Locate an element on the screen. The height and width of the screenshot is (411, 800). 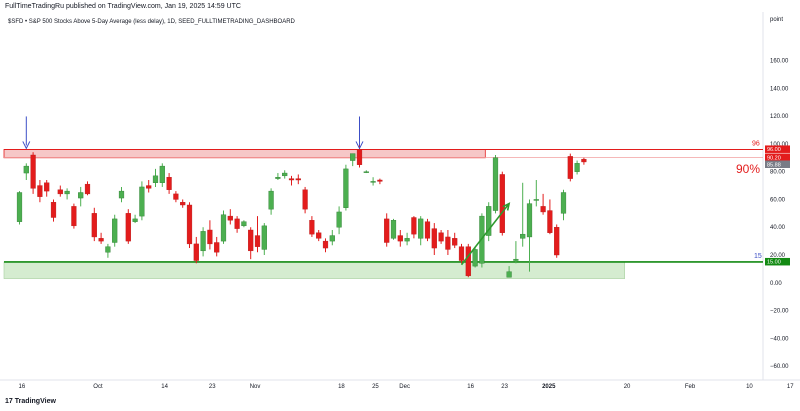
tradingview-brand-label: TradingView is located at coordinates (35, 401).